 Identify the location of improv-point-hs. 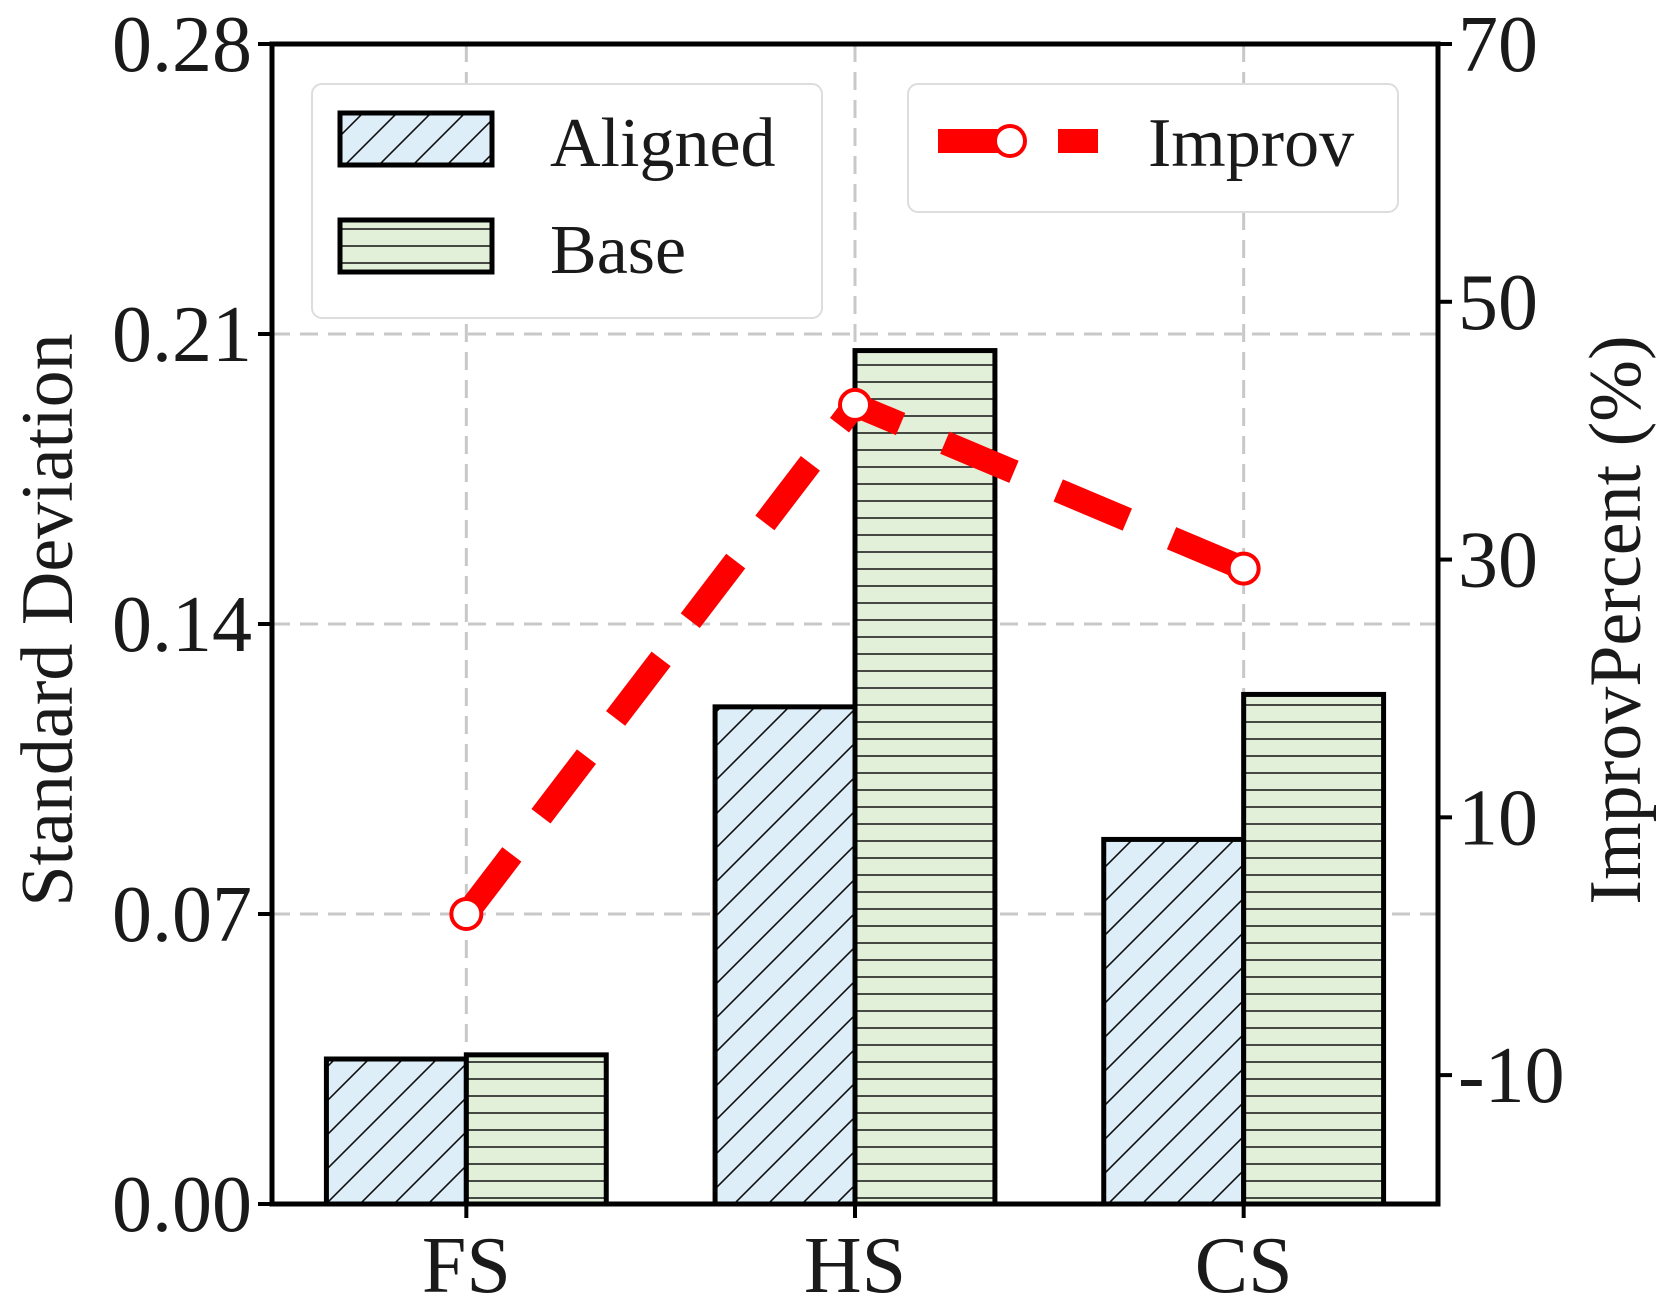
(855, 404).